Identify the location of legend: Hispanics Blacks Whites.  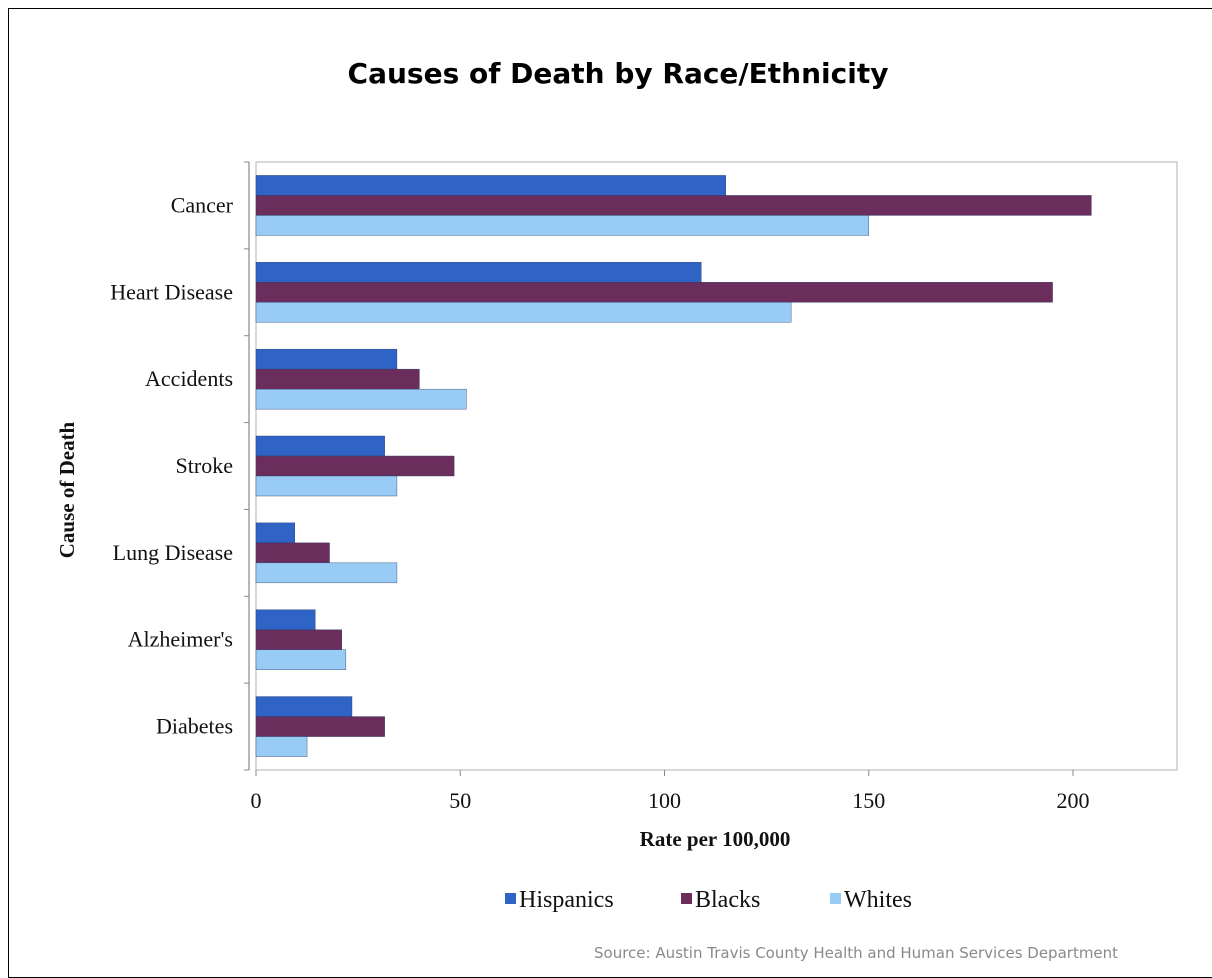
(708, 900).